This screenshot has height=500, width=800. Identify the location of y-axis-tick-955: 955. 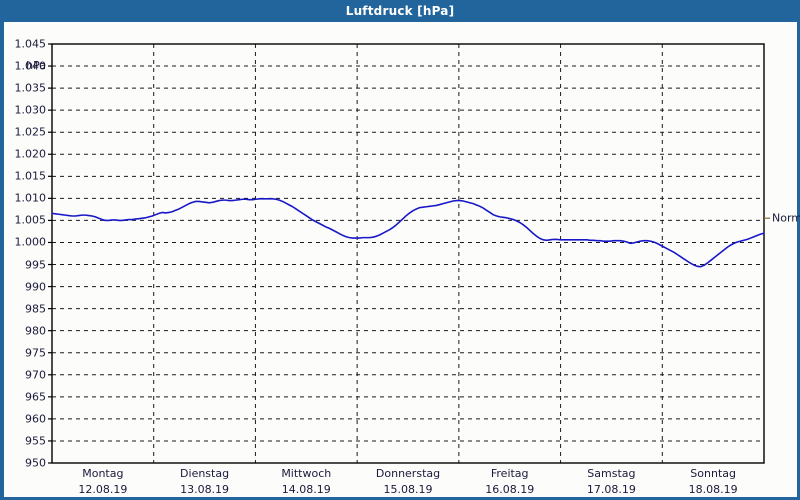
(35, 441).